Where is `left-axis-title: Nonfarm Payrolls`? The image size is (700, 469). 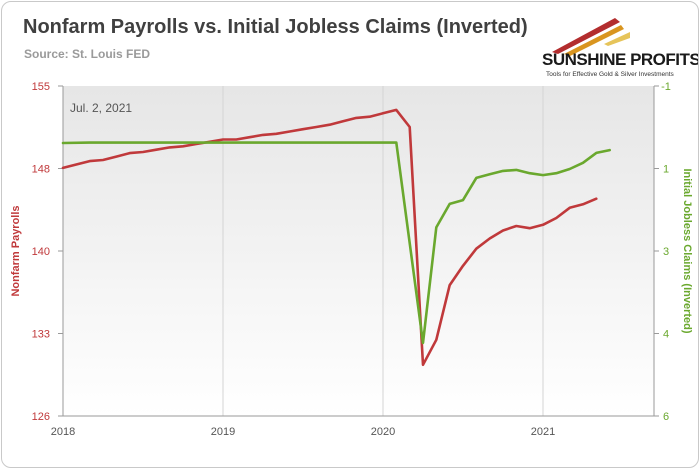 left-axis-title: Nonfarm Payrolls is located at coordinates (16, 250).